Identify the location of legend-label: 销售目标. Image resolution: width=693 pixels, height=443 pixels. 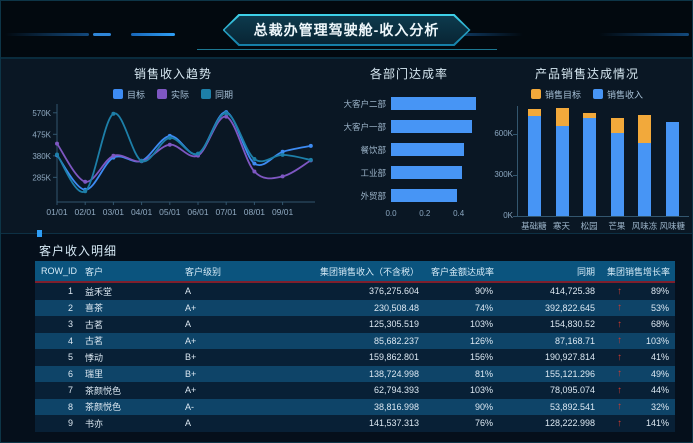
(562, 94).